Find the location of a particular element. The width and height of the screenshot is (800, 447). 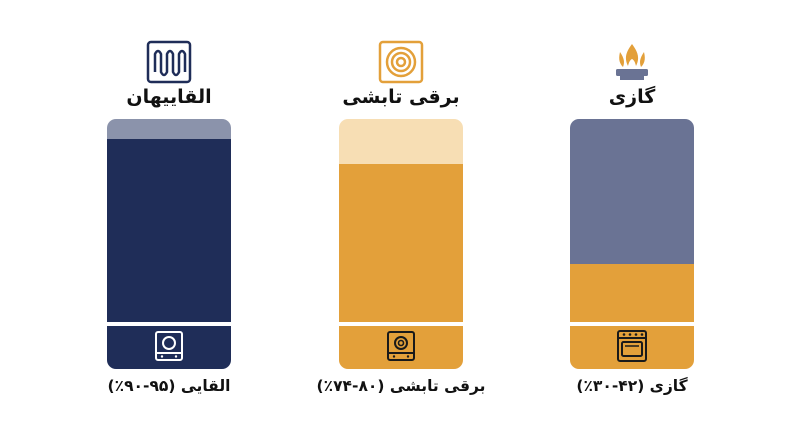

gas-title: گازی is located at coordinates (632, 97).